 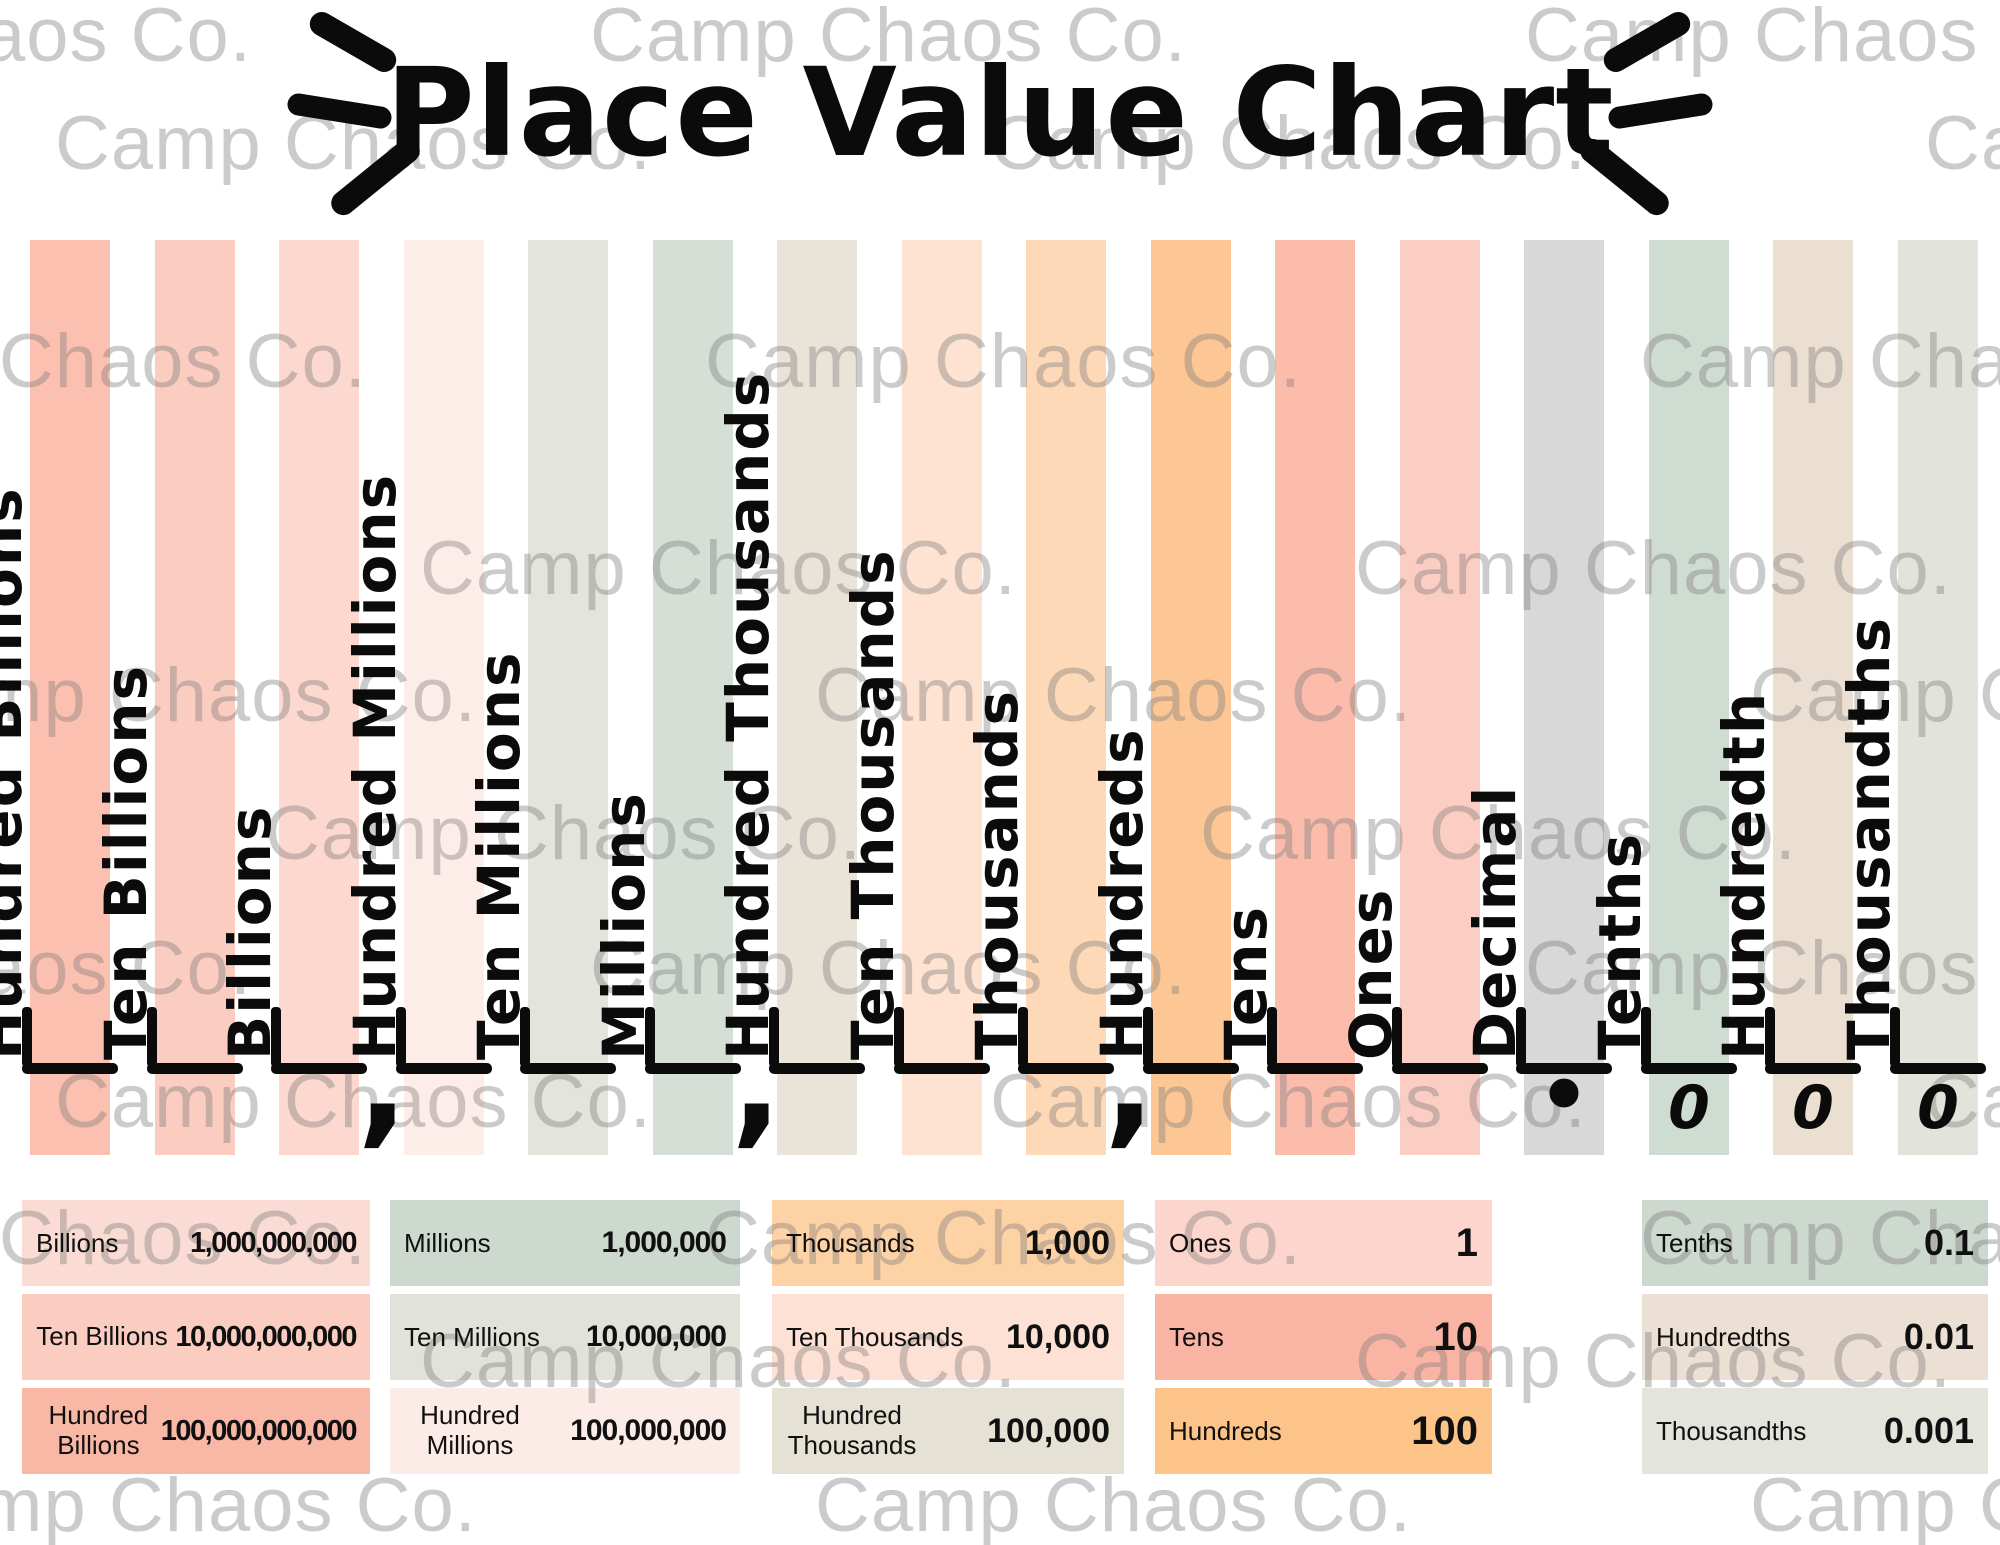 I want to click on table-row-tenths: Tenths 0.1, so click(x=1815, y=1243).